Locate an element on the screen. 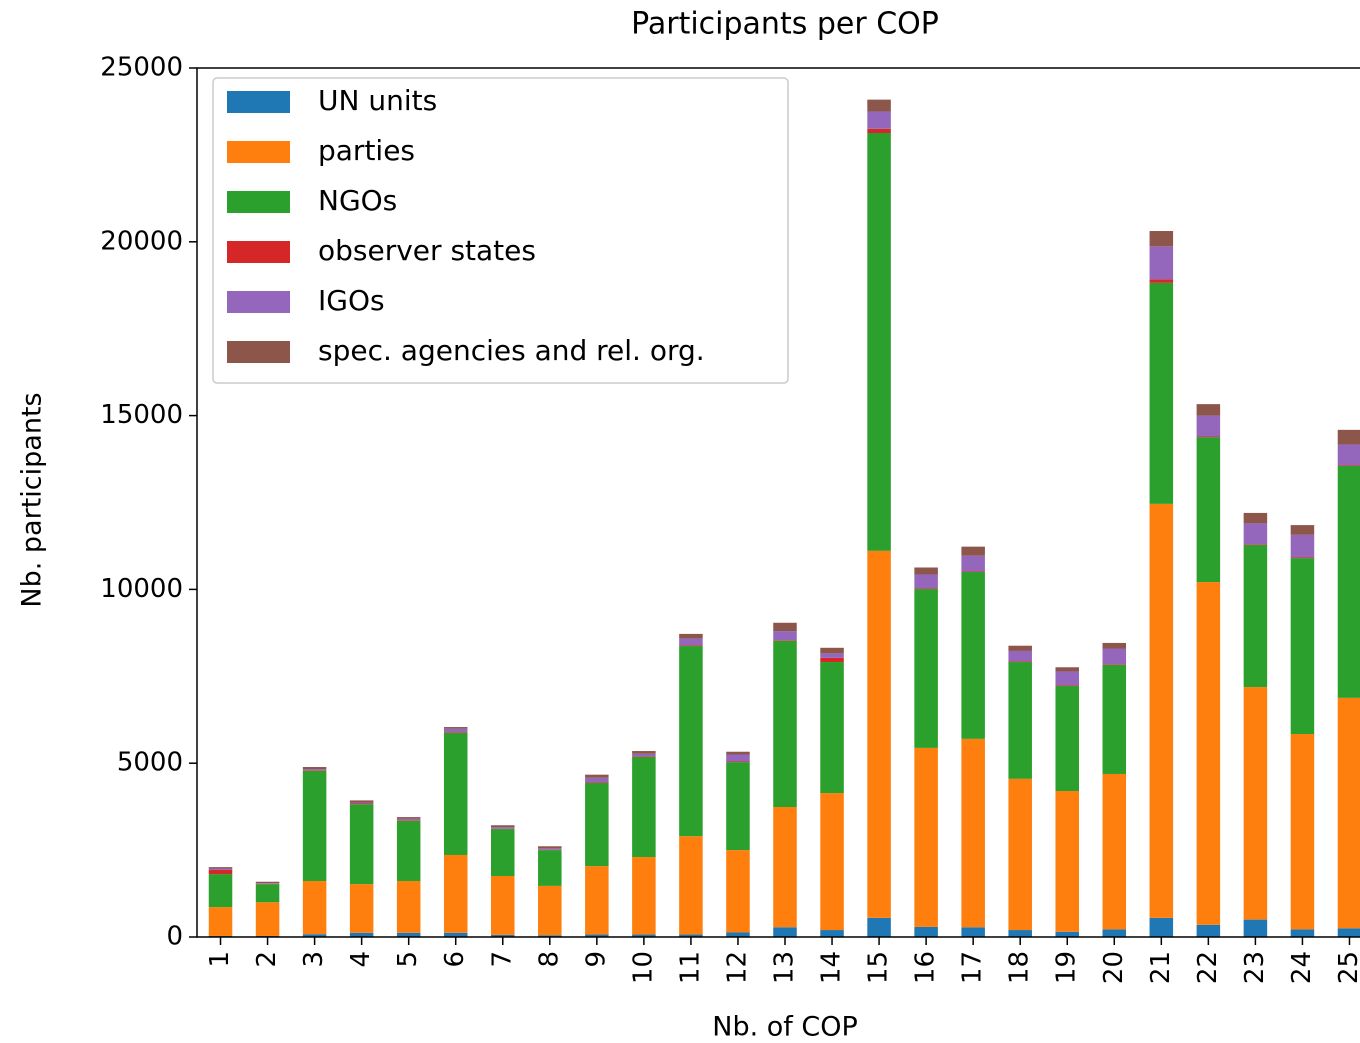 This screenshot has height=1043, width=1360. x-tick-label: 23 is located at coordinates (1255, 967).